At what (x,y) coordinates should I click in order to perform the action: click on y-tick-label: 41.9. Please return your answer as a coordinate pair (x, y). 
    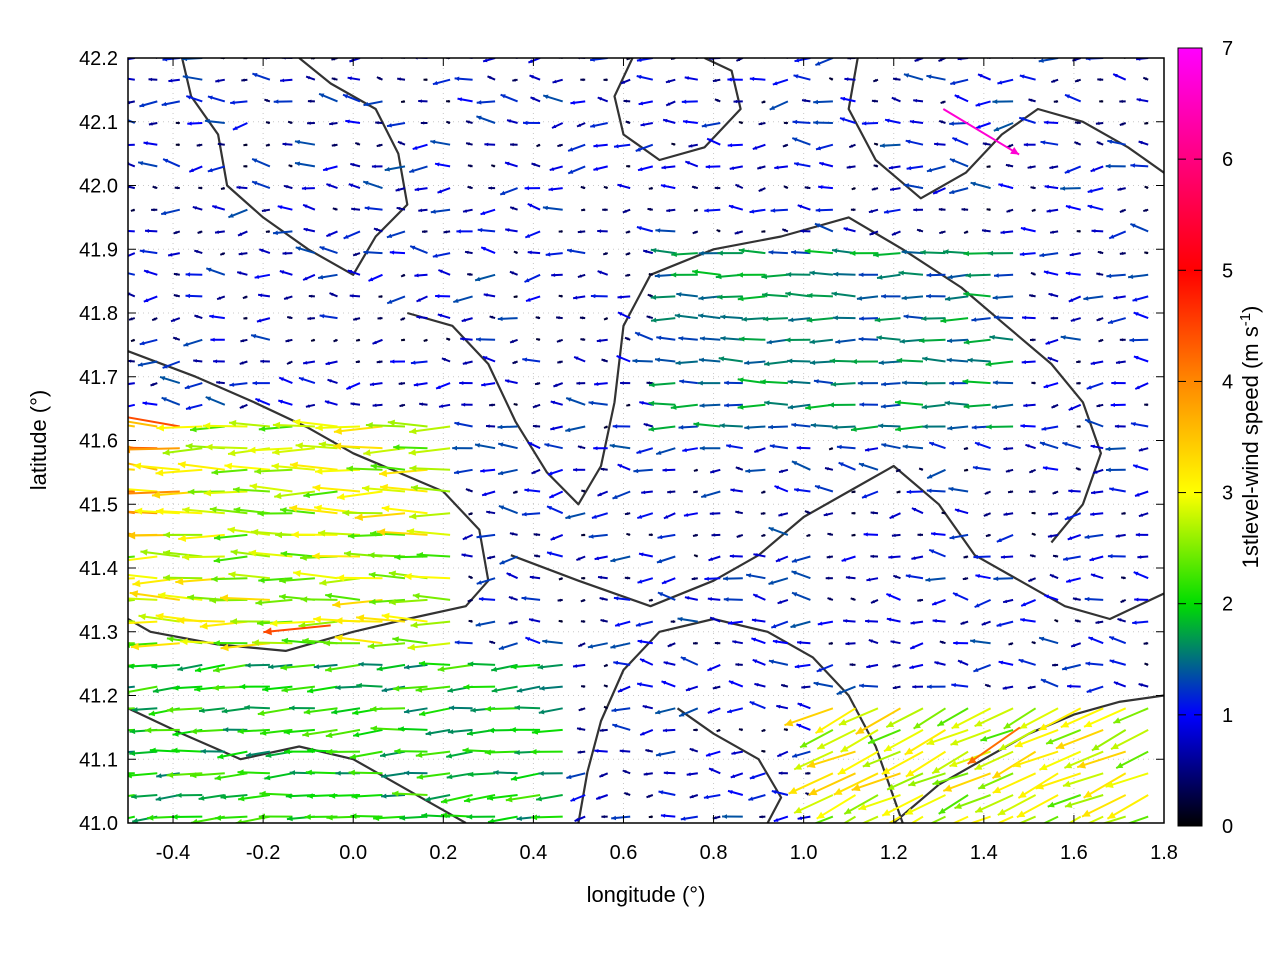
    Looking at the image, I should click on (98, 250).